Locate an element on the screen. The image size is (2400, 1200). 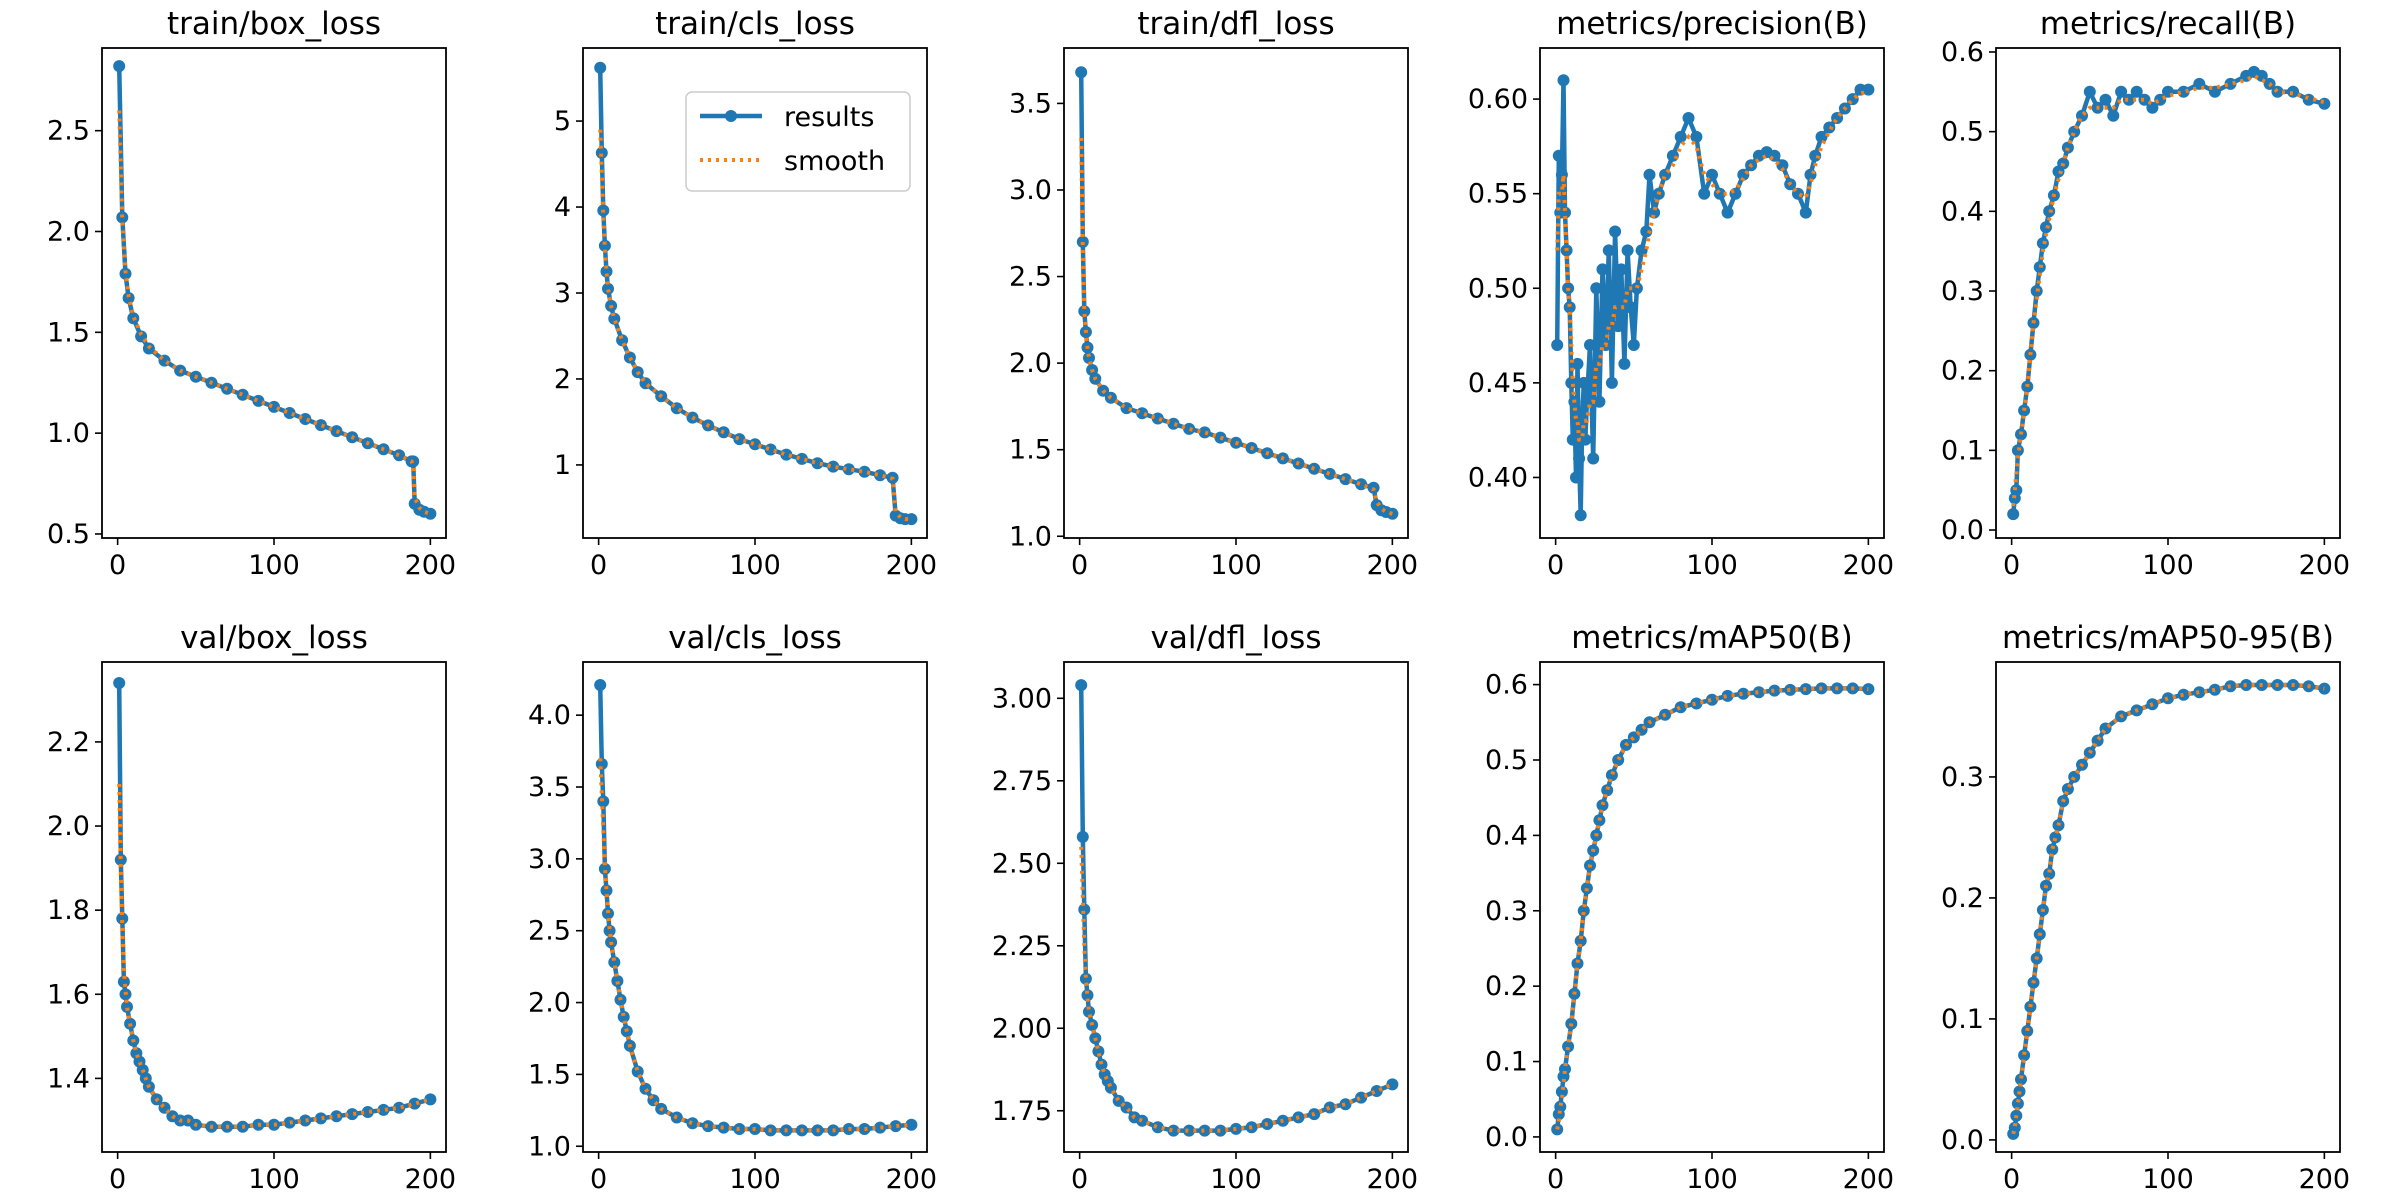
subplot-title: val/dfl_loss is located at coordinates (1236, 638).